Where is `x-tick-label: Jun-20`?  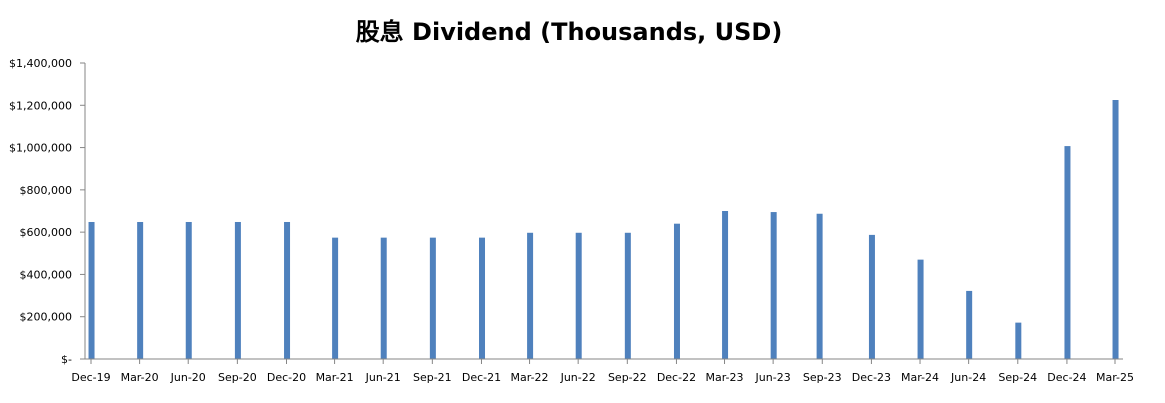 x-tick-label: Jun-20 is located at coordinates (188, 377).